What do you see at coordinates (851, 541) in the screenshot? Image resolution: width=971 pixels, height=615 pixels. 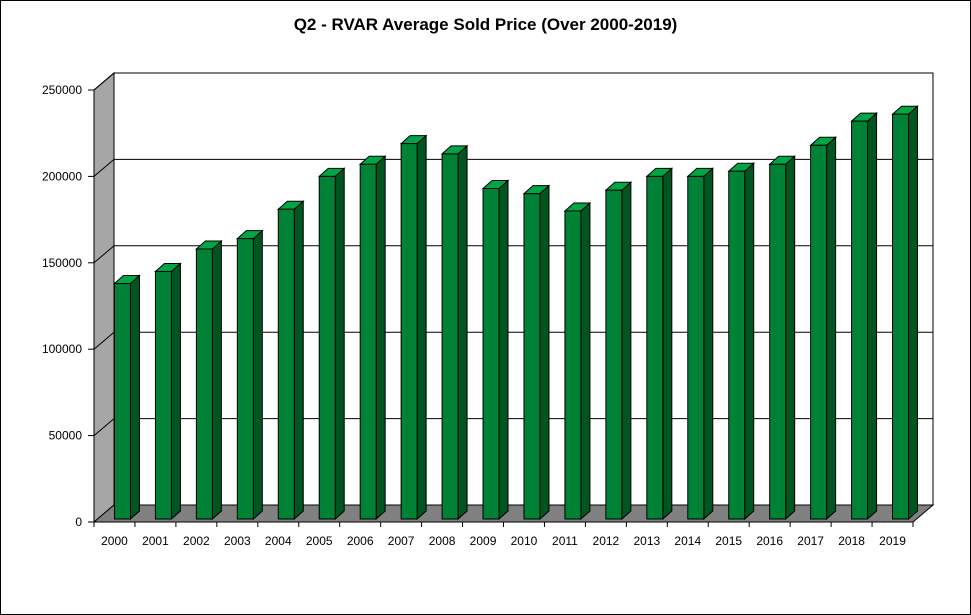 I see `x-tick-label: 2018` at bounding box center [851, 541].